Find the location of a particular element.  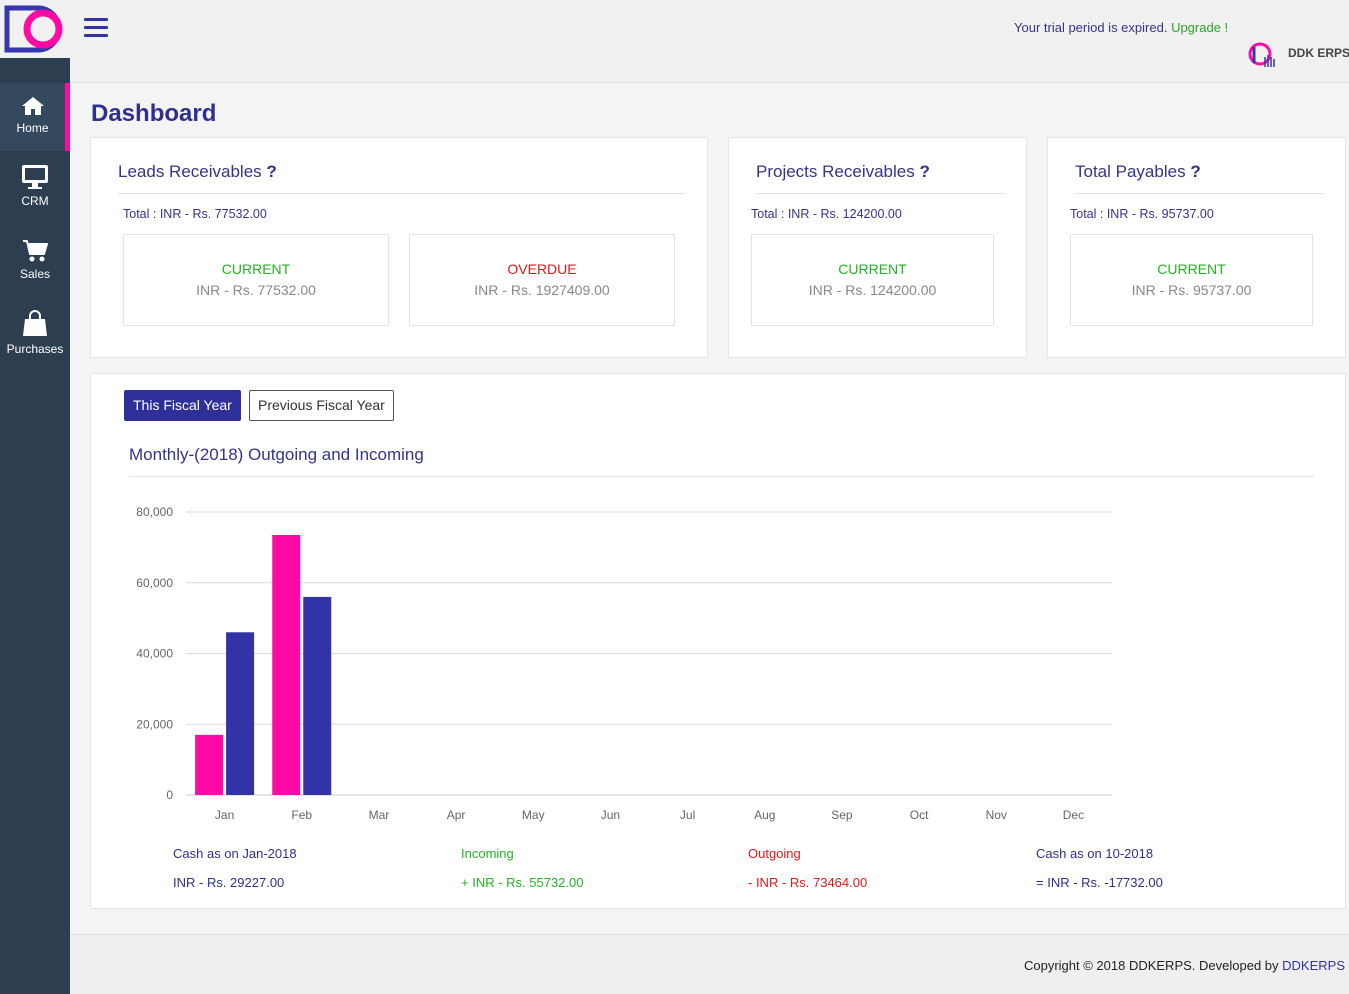

trial-notice: Your trial period is expired. Upgrade ! is located at coordinates (1121, 27).